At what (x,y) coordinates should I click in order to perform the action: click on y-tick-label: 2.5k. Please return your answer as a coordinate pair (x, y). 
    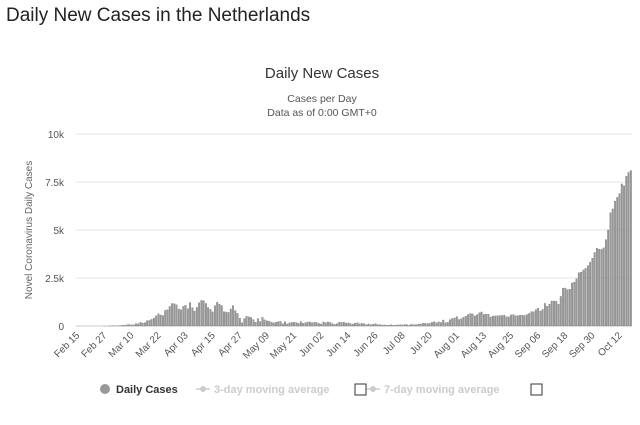
    Looking at the image, I should click on (55, 279).